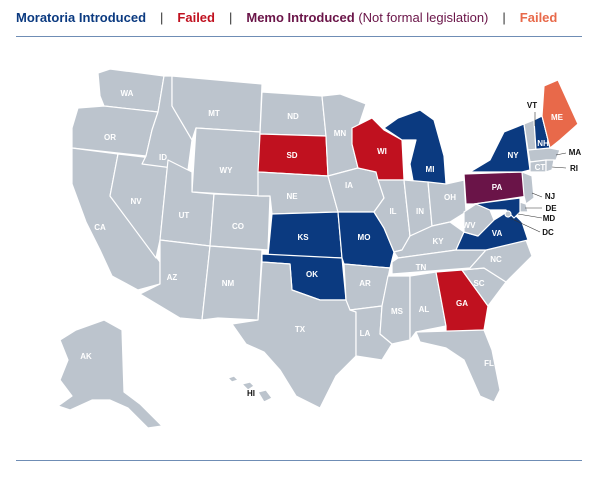  I want to click on bottom-rule, so click(299, 460).